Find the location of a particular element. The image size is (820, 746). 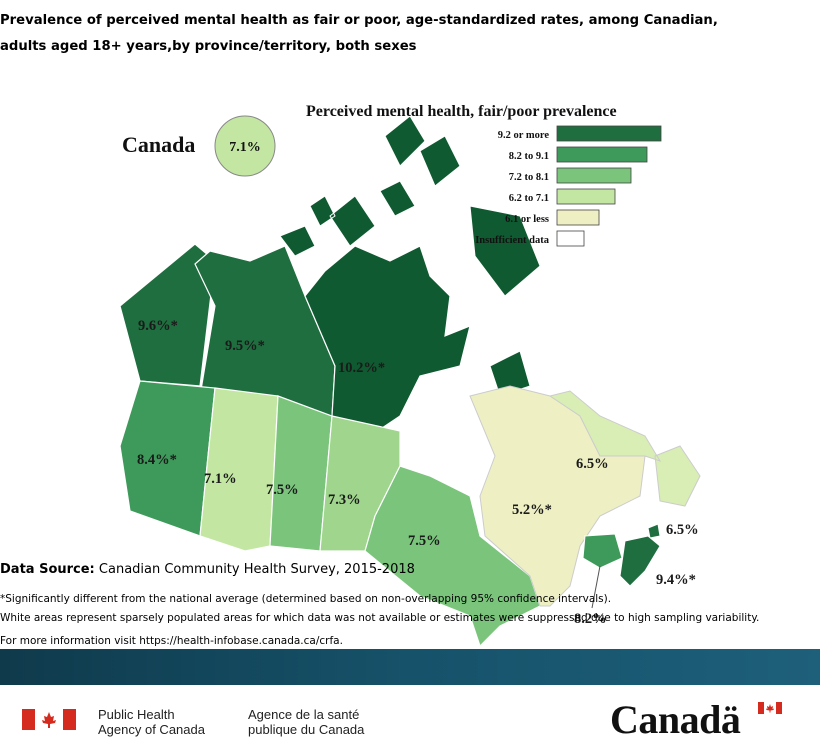

legend-label: Insufficient data is located at coordinates (512, 240).